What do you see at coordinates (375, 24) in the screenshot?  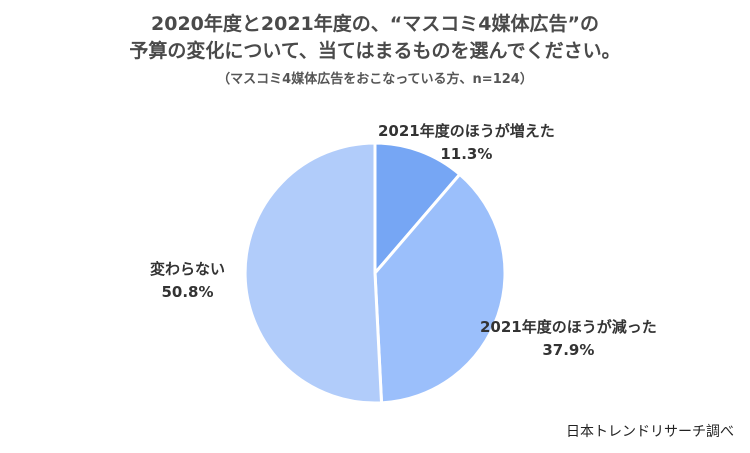 I see `chart-title-line-1: 2020年度と2021年度の、“マスコミ4媒体広告”の` at bounding box center [375, 24].